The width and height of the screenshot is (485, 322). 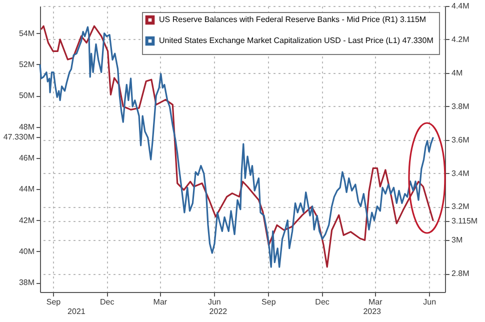 I want to click on y-tick-label: 44M, so click(x=26, y=189).